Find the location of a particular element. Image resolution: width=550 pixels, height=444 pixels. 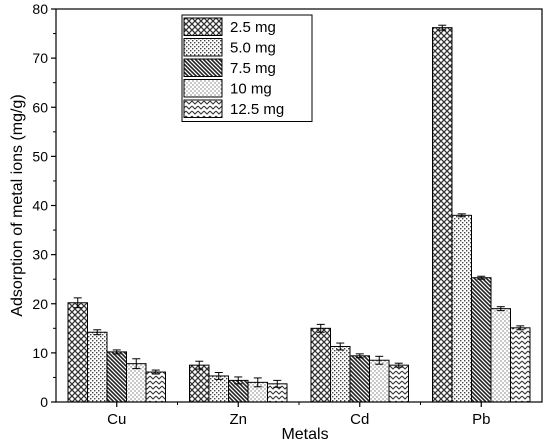

x-tick-label: Cu is located at coordinates (116, 419).